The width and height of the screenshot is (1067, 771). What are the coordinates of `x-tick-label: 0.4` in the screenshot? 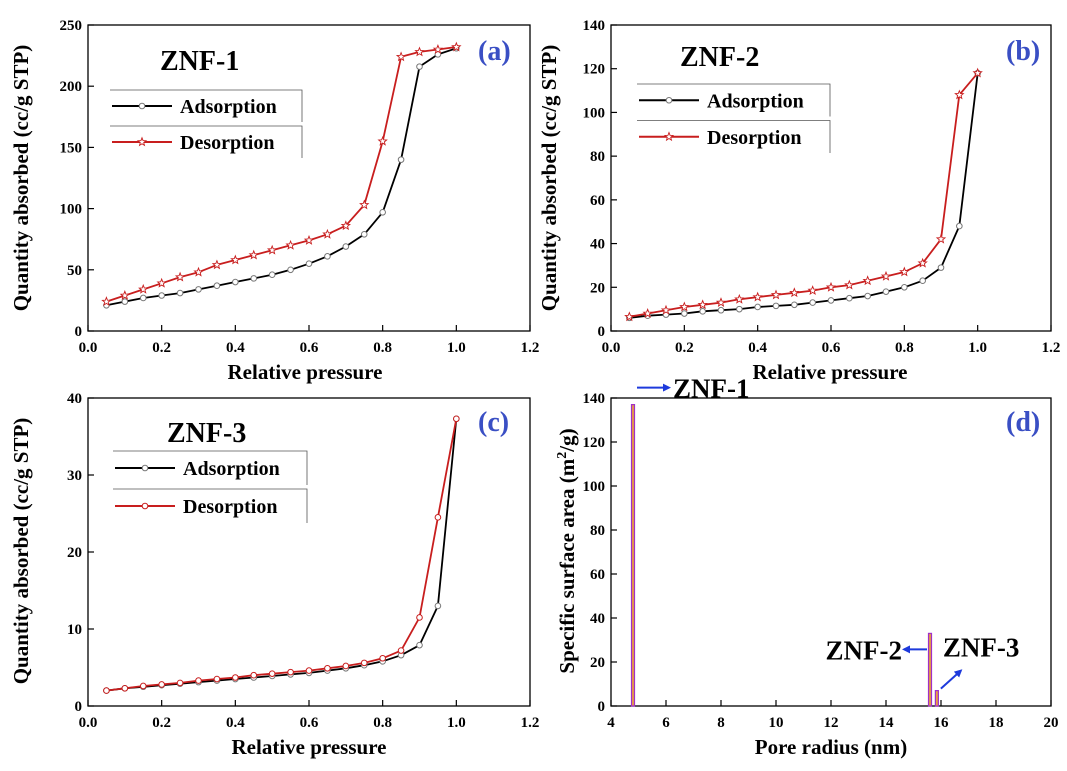 It's located at (757, 348).